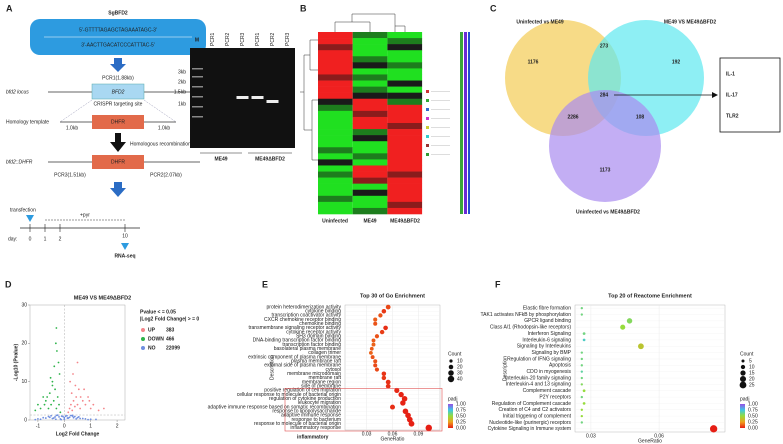 The height and width of the screenshot is (444, 783). What do you see at coordinates (164, 128) in the screenshot?
I see `arm-label: 1.0kb` at bounding box center [164, 128].